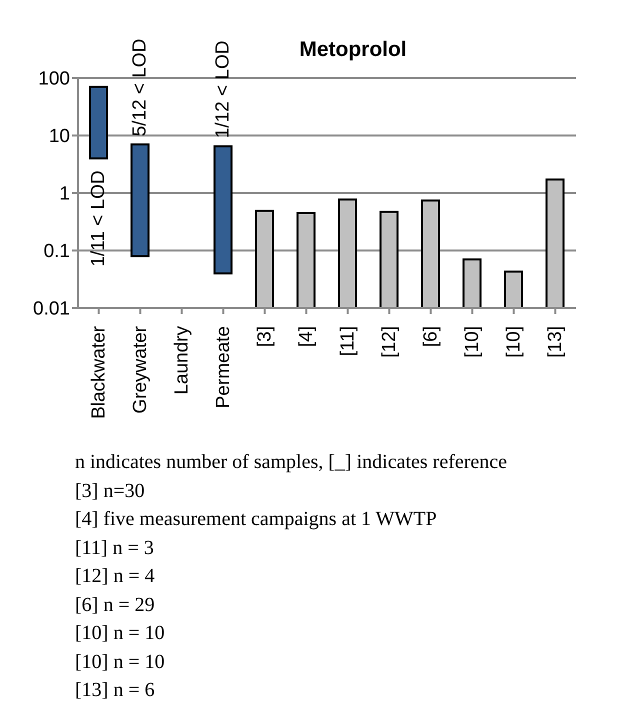 The width and height of the screenshot is (634, 707). Describe the element at coordinates (54, 79) in the screenshot. I see `y-tick-label: 100` at that location.